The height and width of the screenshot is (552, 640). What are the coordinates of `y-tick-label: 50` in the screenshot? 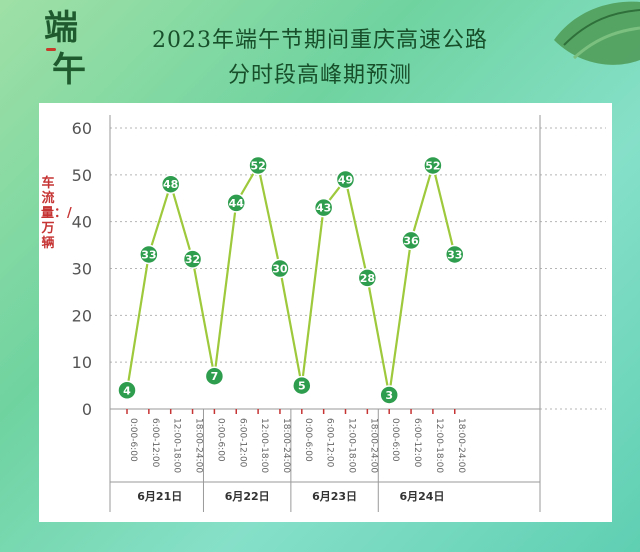 It's located at (82, 175).